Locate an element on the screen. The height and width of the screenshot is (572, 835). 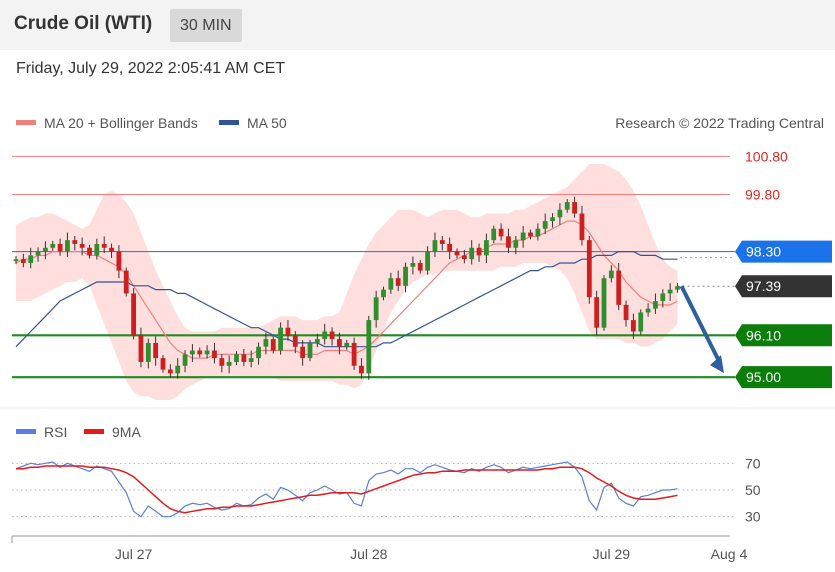
rsi-legend-label: RSI is located at coordinates (55, 432).